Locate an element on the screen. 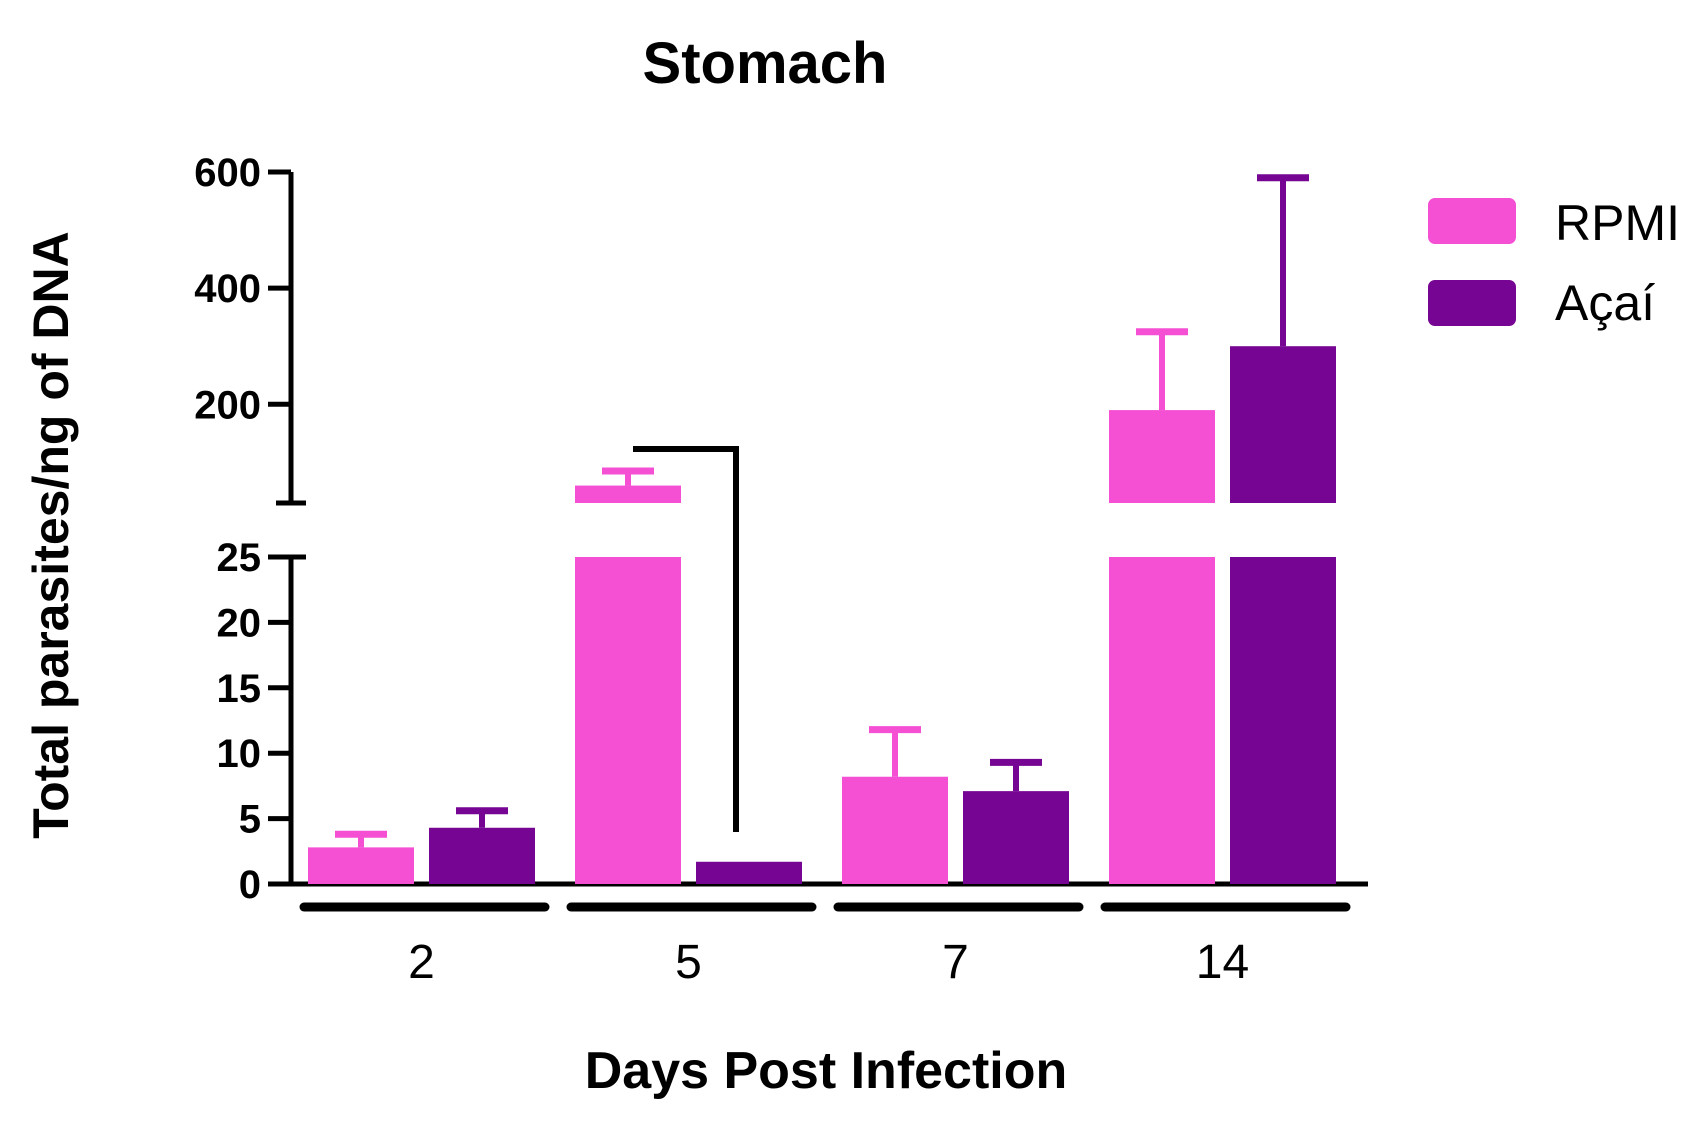 The height and width of the screenshot is (1140, 1707). legend: RPMI Açaí is located at coordinates (1554, 263).